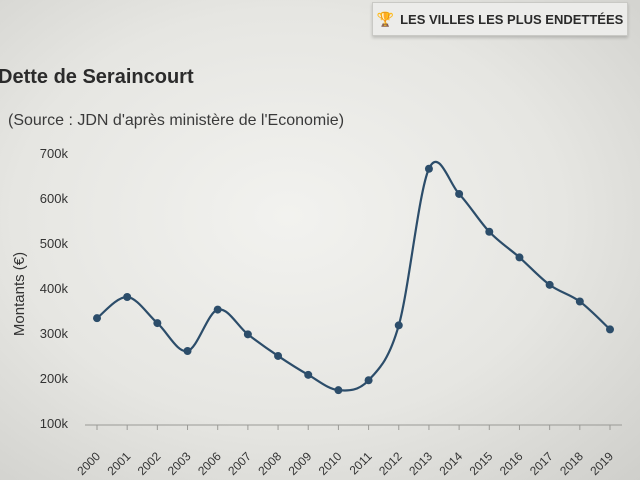 The width and height of the screenshot is (640, 480). Describe the element at coordinates (601, 463) in the screenshot. I see `x-tick-label: 2019` at that location.